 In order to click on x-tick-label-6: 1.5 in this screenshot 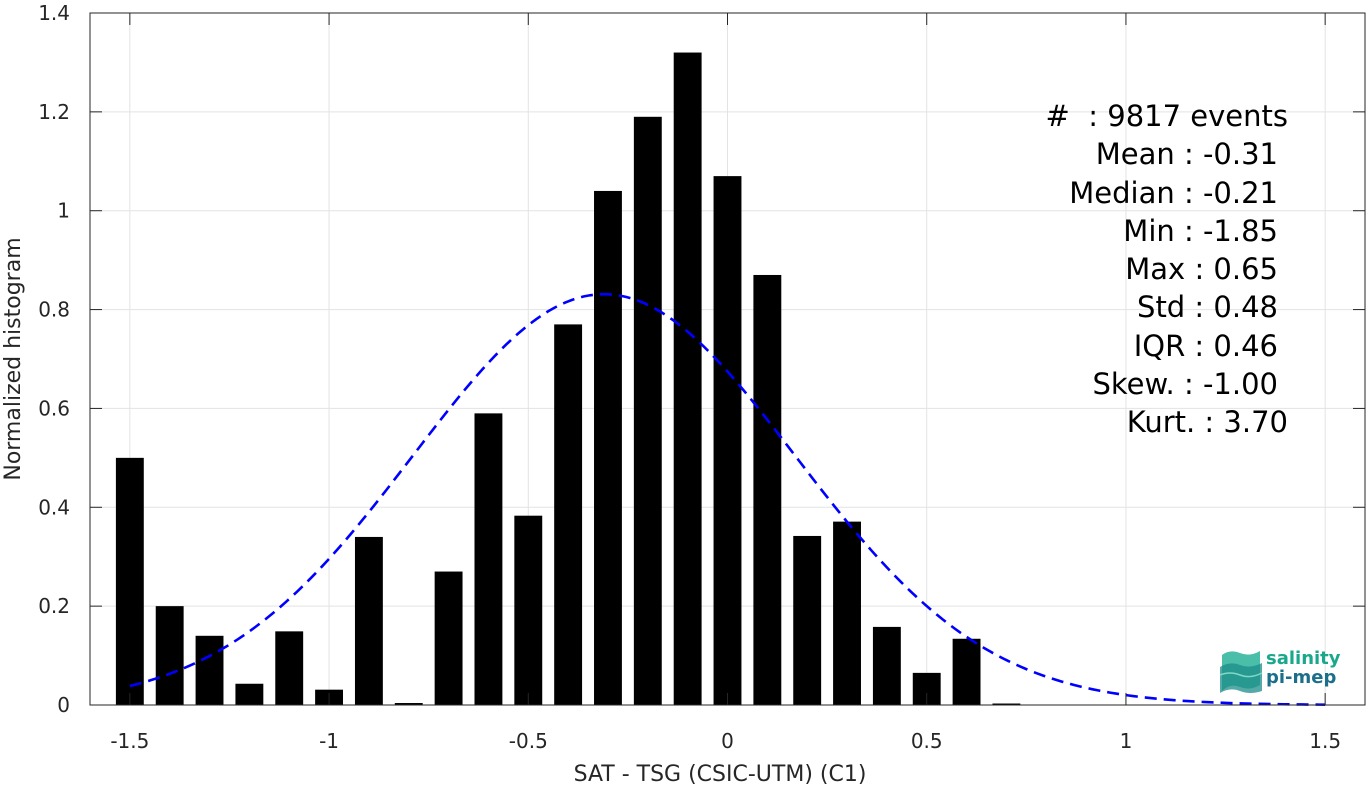, I will do `click(1325, 741)`.